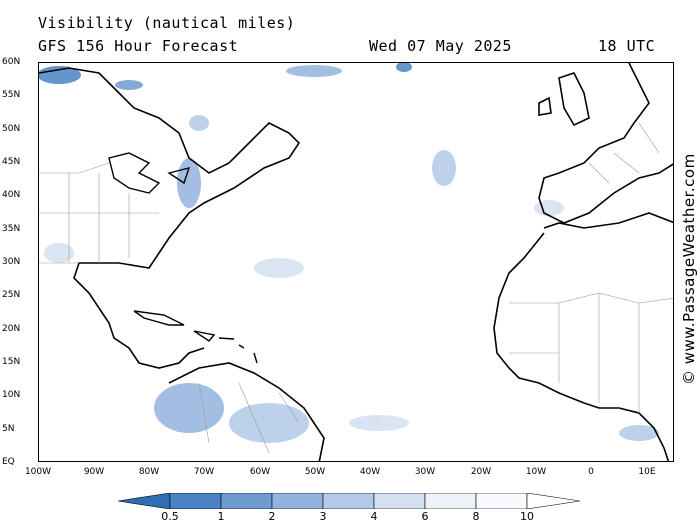  What do you see at coordinates (11, 129) in the screenshot?
I see `lat-label-50n: 50N` at bounding box center [11, 129].